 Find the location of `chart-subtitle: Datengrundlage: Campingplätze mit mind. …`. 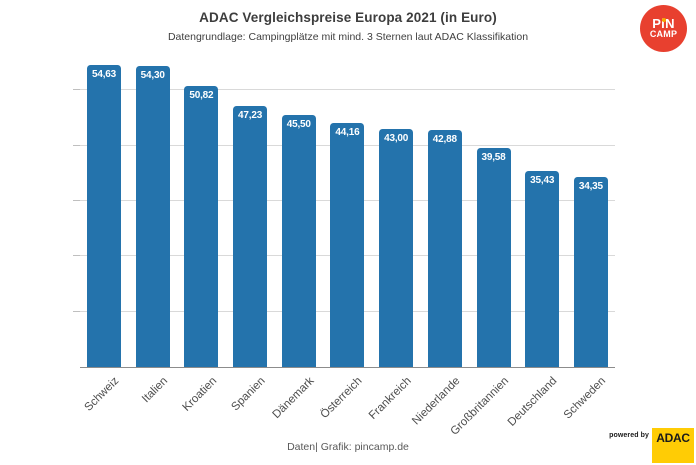

chart-subtitle: Datengrundlage: Campingplätze mit mind. … is located at coordinates (348, 37).